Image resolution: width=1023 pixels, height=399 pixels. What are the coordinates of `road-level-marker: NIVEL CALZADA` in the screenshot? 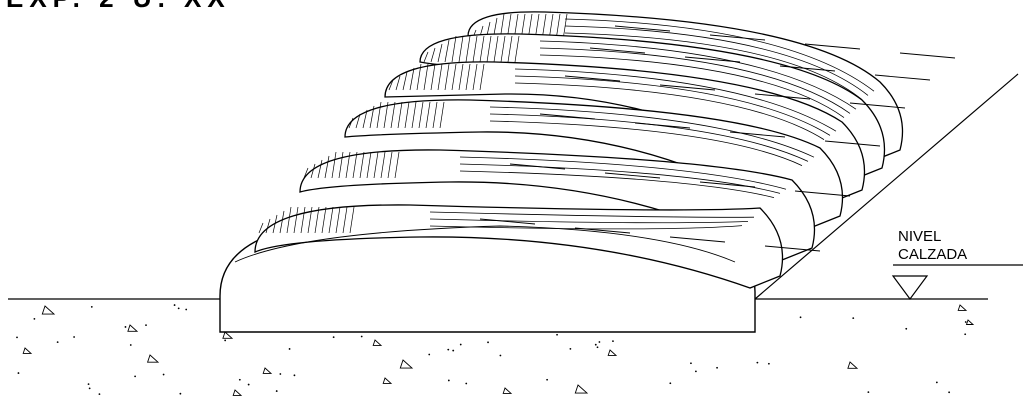 It's located at (957, 264).